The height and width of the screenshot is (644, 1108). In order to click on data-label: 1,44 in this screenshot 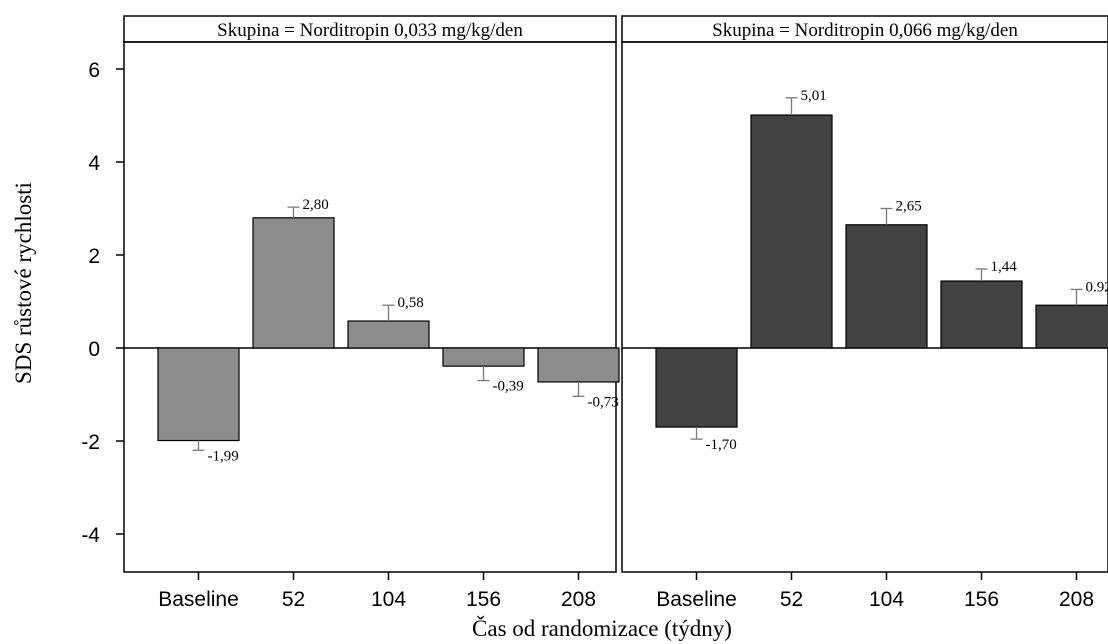, I will do `click(1004, 267)`.